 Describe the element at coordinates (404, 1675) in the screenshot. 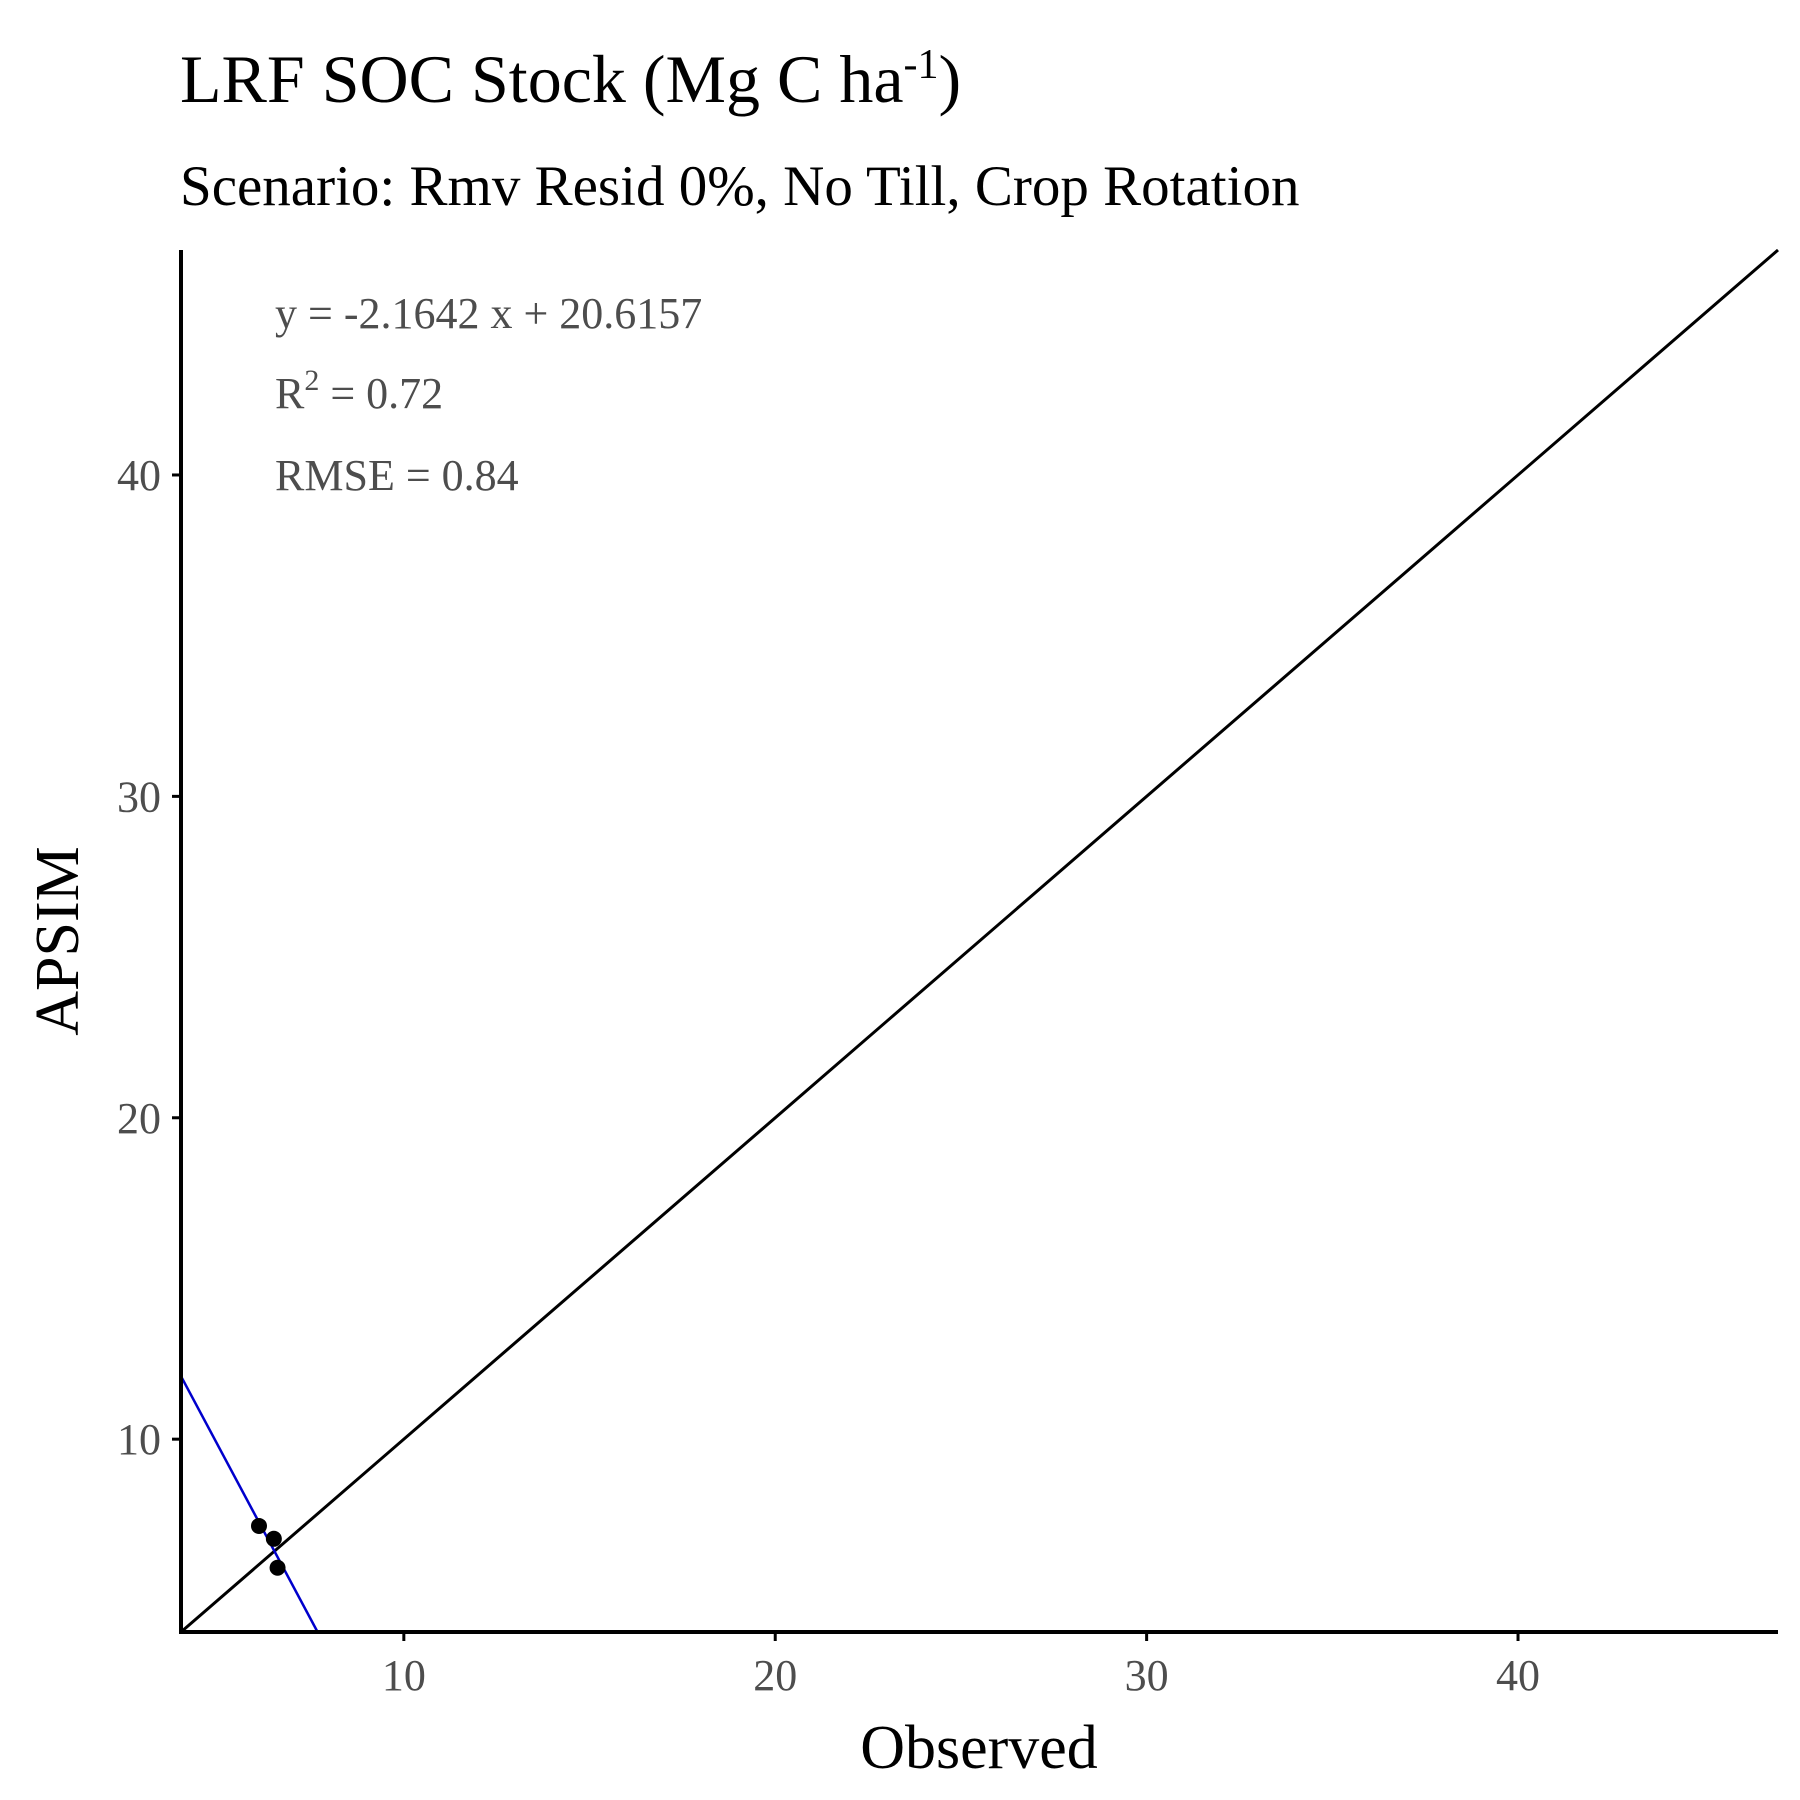

I see `x-tick-label: 10` at that location.